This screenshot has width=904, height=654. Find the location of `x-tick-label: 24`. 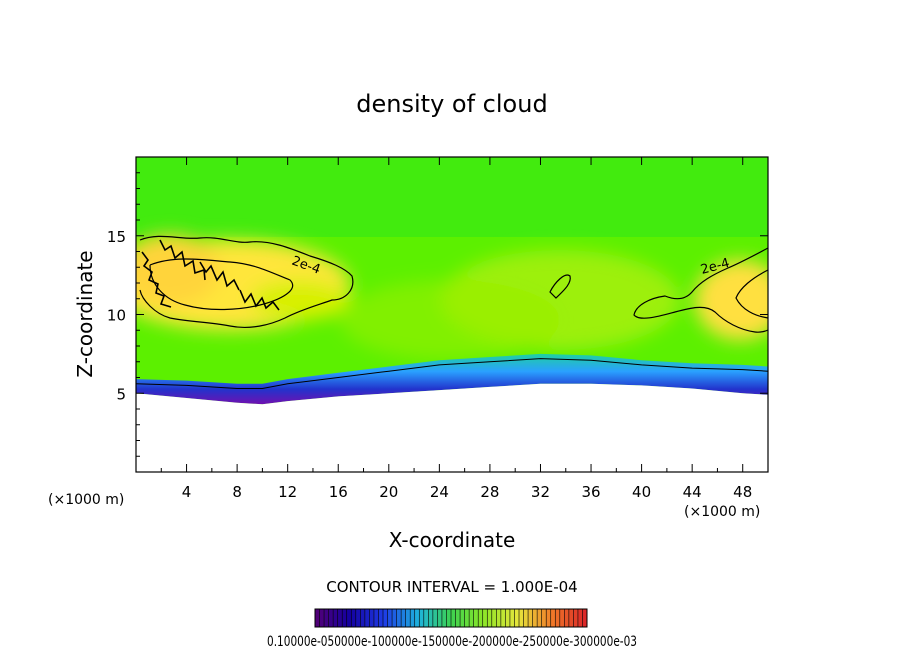

x-tick-label: 24 is located at coordinates (439, 492).